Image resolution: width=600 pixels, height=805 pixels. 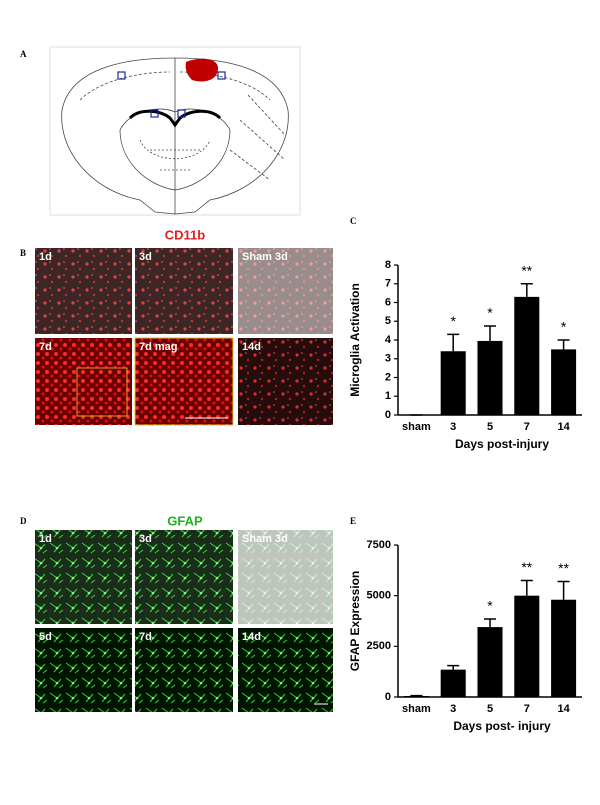 I want to click on y-tick-label: 2500, so click(x=379, y=646).